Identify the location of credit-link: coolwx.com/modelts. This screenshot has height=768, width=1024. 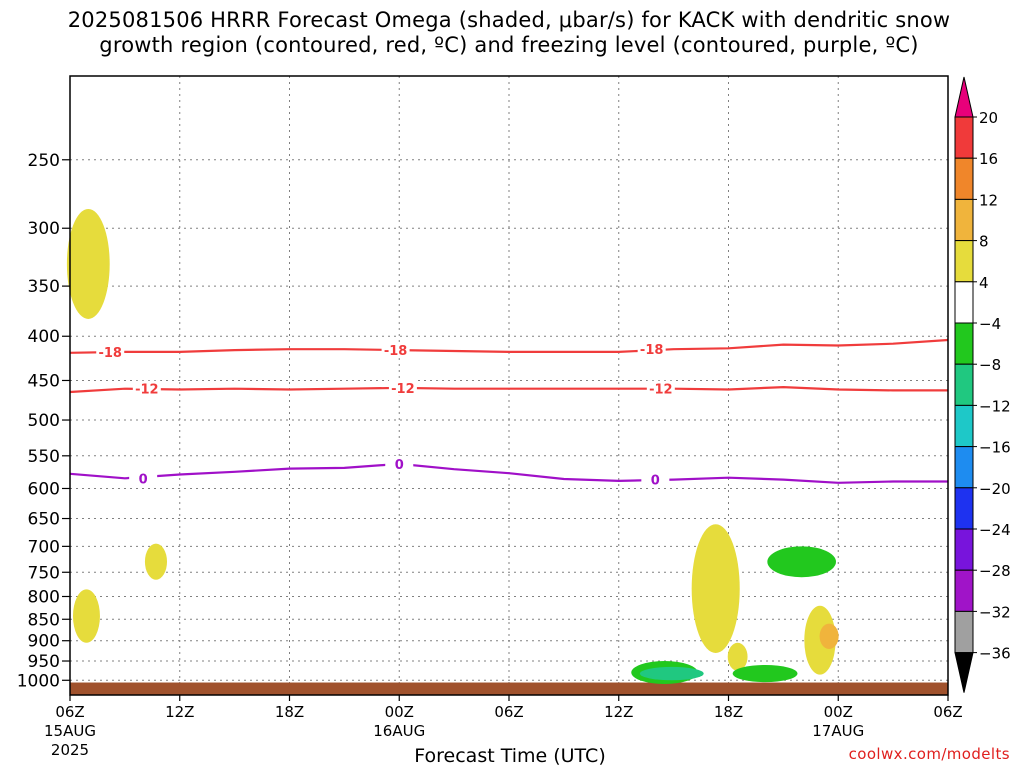
(929, 754).